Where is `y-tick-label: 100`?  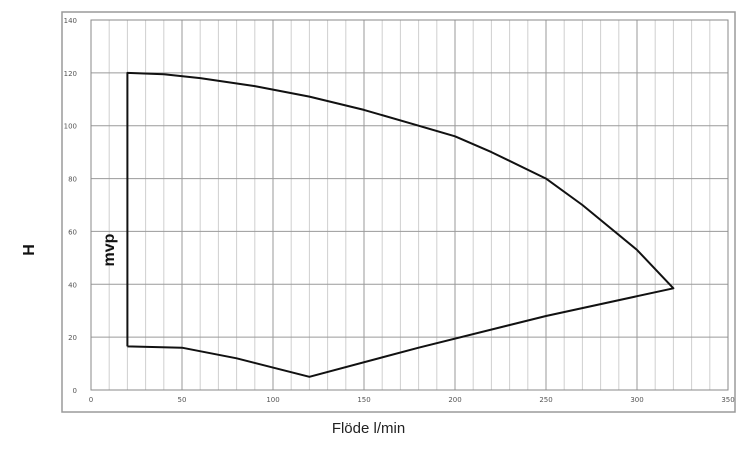
y-tick-label: 100 is located at coordinates (70, 127).